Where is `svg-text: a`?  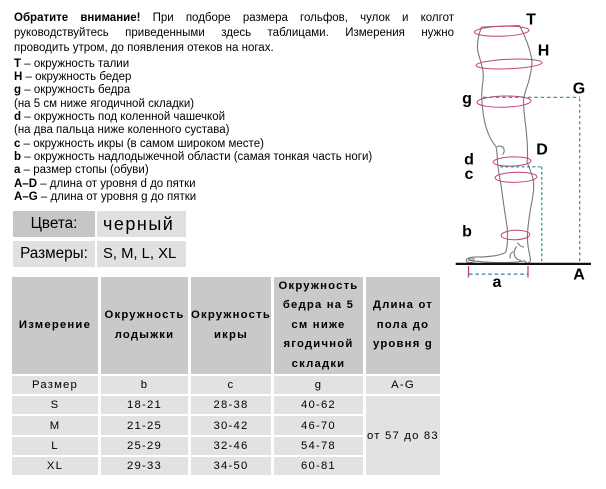
svg-text: a is located at coordinates (497, 282).